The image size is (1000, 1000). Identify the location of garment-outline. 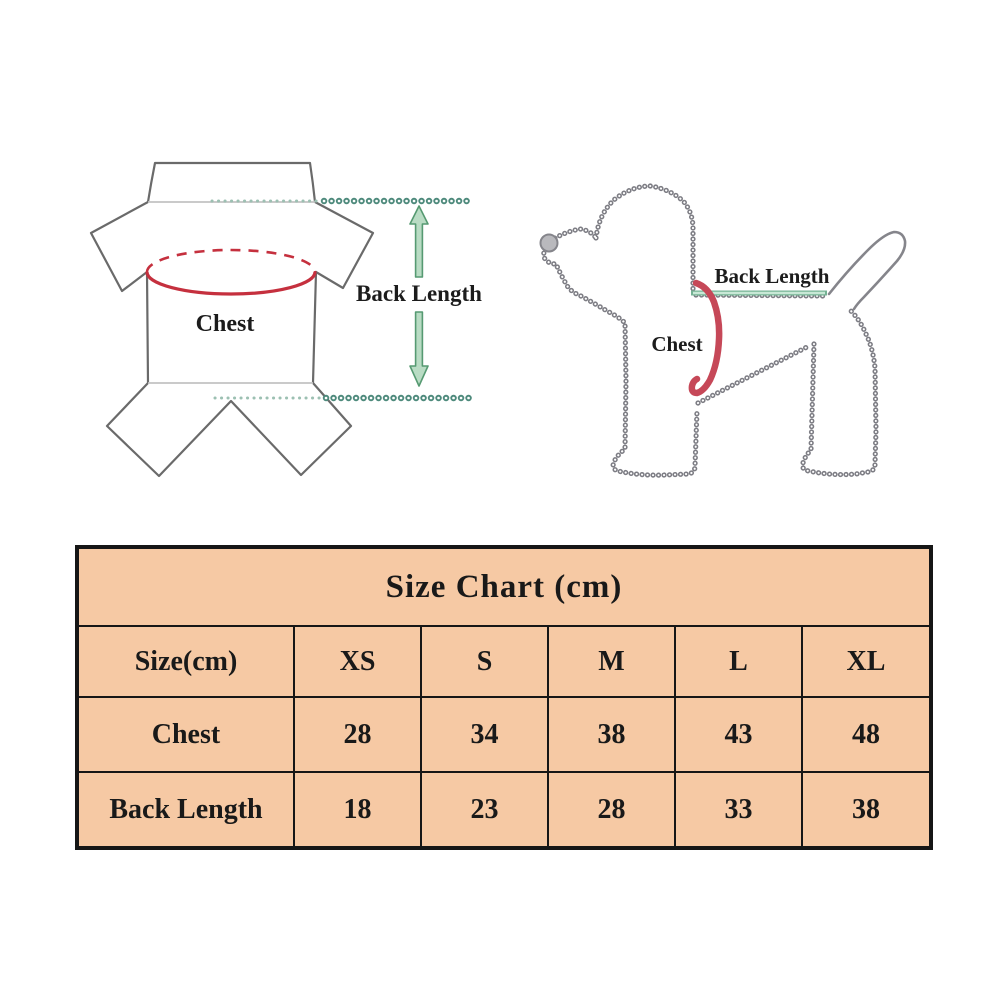
(232, 319).